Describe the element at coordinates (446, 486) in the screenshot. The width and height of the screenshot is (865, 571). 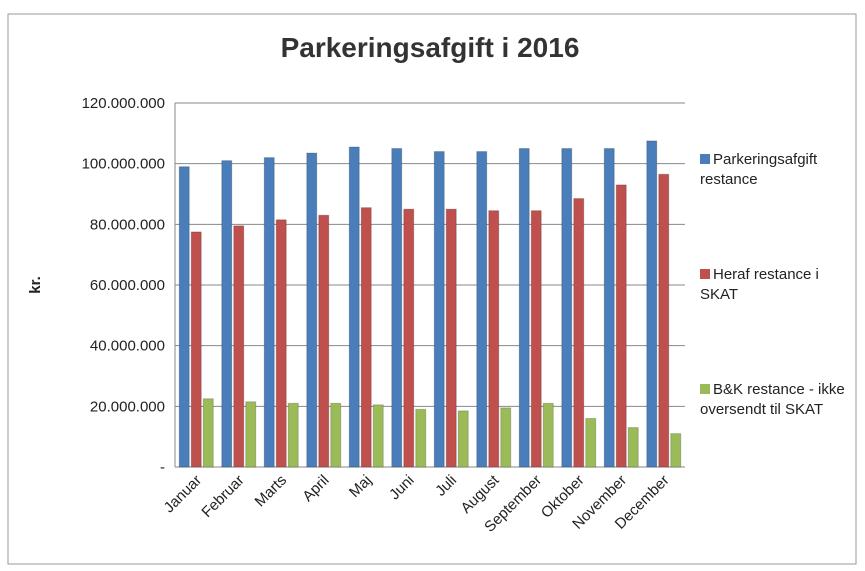
I see `x-tick-label: Juli` at that location.